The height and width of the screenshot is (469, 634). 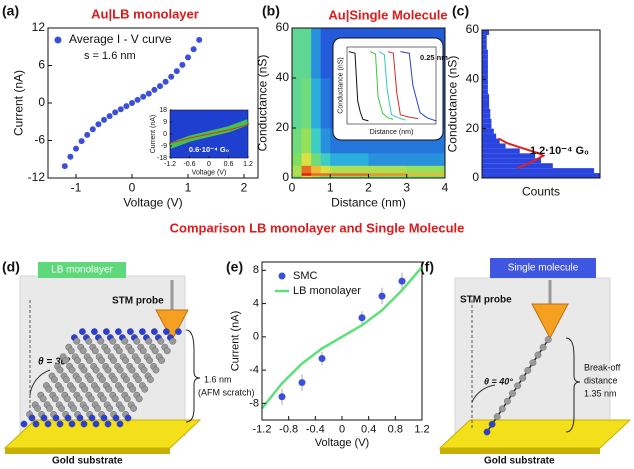 What do you see at coordinates (87, 451) in the screenshot?
I see `substrate-edge` at bounding box center [87, 451].